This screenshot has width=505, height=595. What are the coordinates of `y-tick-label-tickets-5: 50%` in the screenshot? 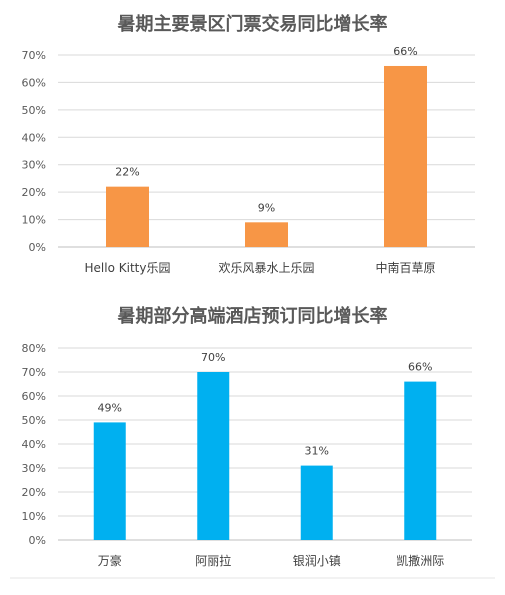 It's located at (34, 110).